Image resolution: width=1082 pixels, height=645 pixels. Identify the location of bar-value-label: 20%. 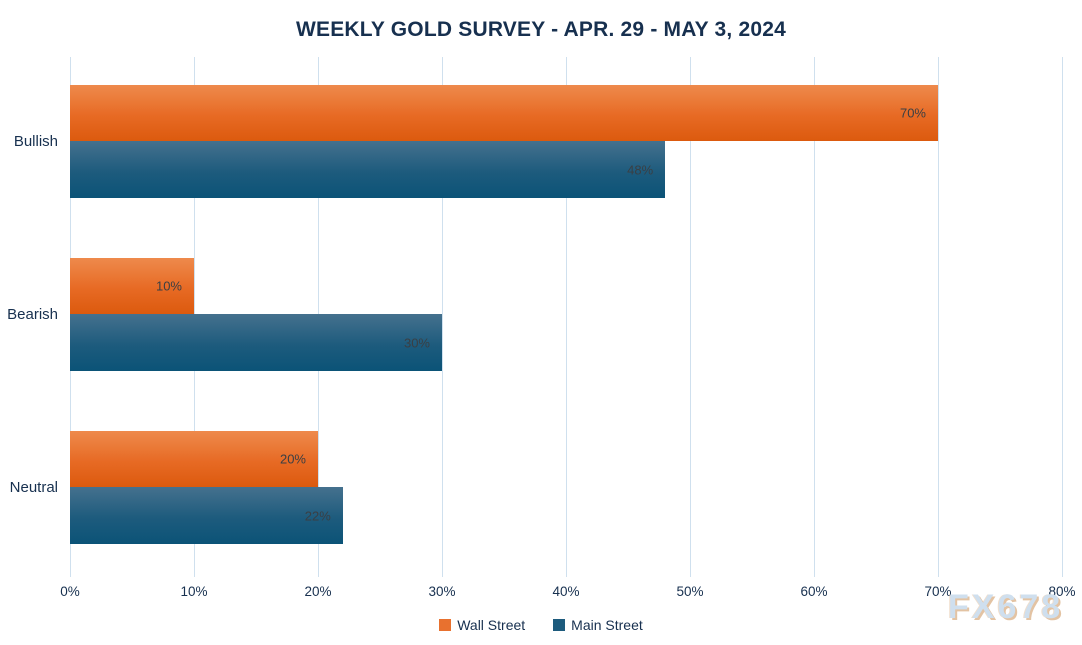
(292, 459).